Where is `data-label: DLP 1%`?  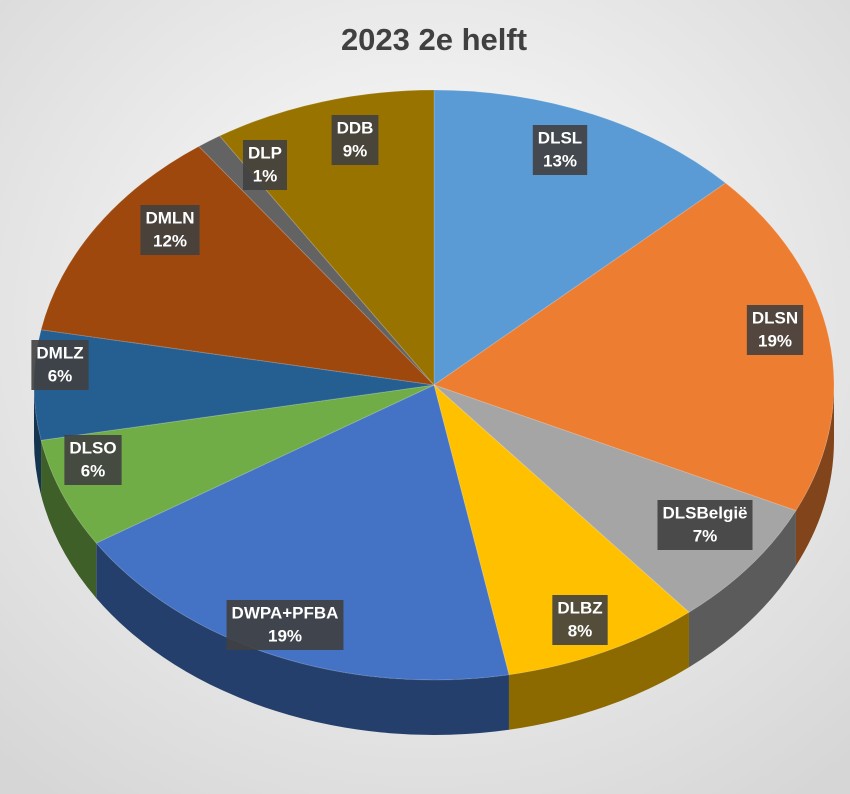 data-label: DLP 1% is located at coordinates (265, 165).